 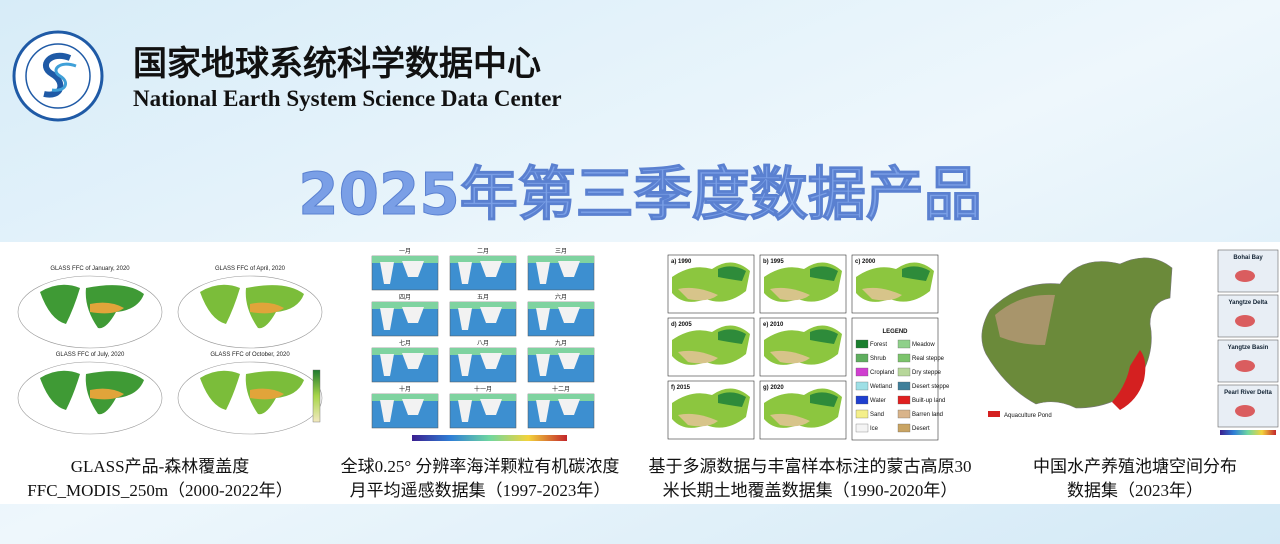 What do you see at coordinates (1077, 333) in the screenshot?
I see `china-map` at bounding box center [1077, 333].